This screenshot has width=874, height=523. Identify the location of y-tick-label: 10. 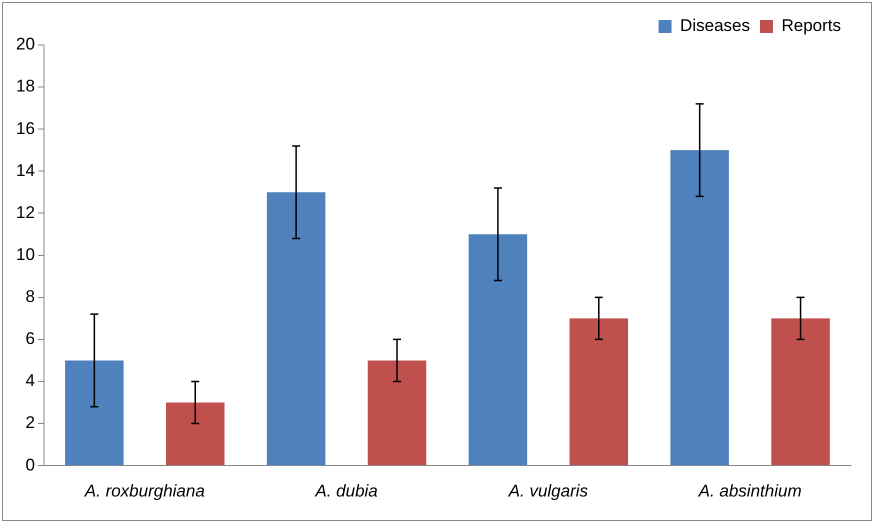
(25, 254).